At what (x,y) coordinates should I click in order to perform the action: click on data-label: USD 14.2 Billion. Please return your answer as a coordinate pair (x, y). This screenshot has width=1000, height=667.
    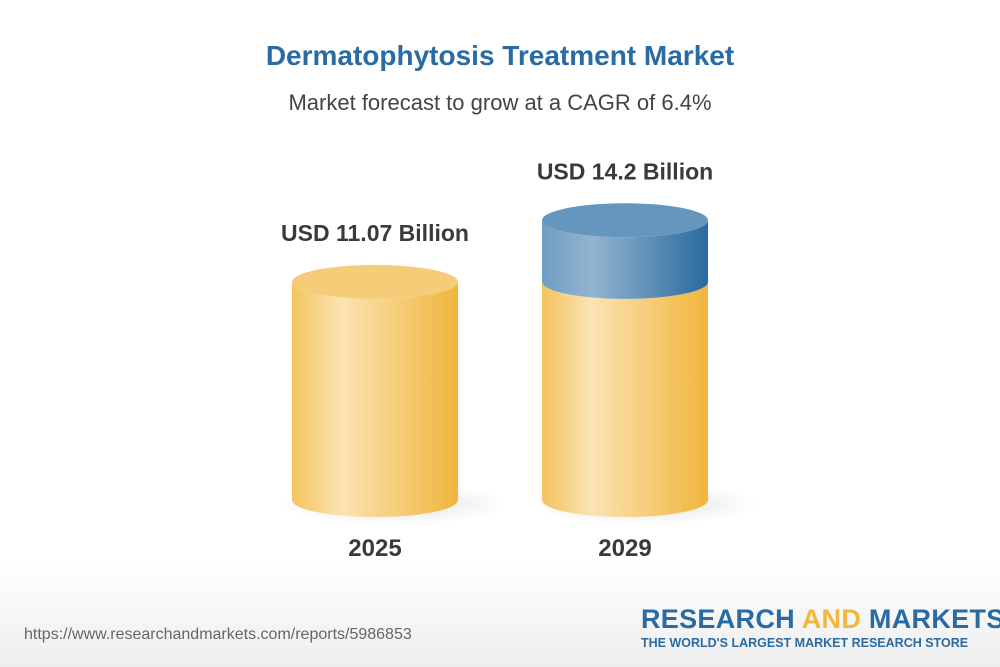
    Looking at the image, I should click on (625, 171).